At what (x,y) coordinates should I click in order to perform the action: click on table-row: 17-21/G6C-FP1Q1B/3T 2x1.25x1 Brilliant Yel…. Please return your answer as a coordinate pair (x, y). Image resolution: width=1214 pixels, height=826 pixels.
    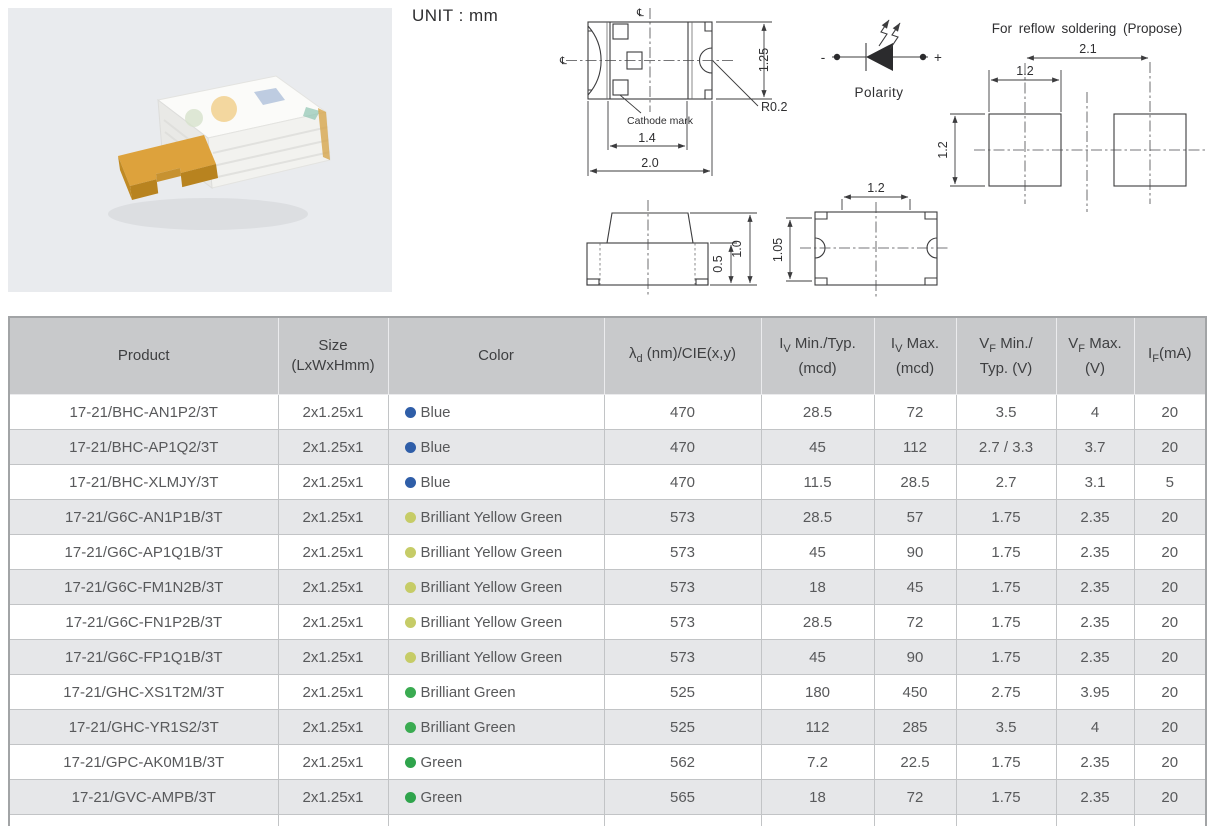
    Looking at the image, I should click on (607, 657).